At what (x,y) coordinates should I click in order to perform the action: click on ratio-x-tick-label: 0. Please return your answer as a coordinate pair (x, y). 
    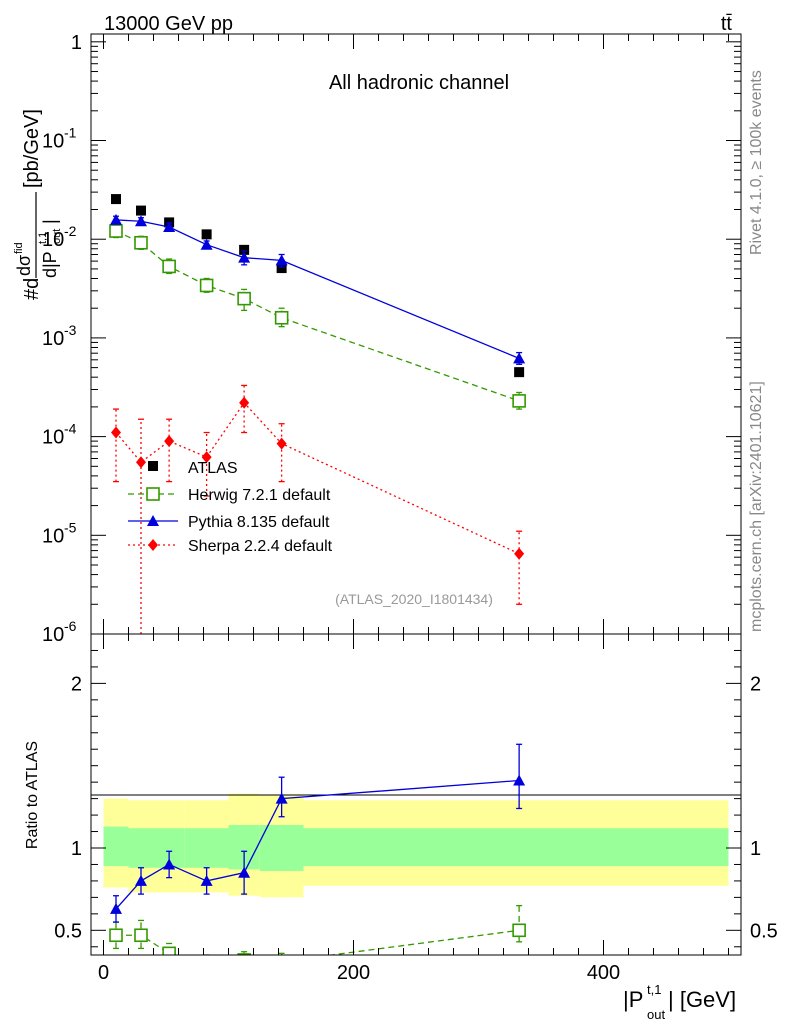
    Looking at the image, I should click on (103, 973).